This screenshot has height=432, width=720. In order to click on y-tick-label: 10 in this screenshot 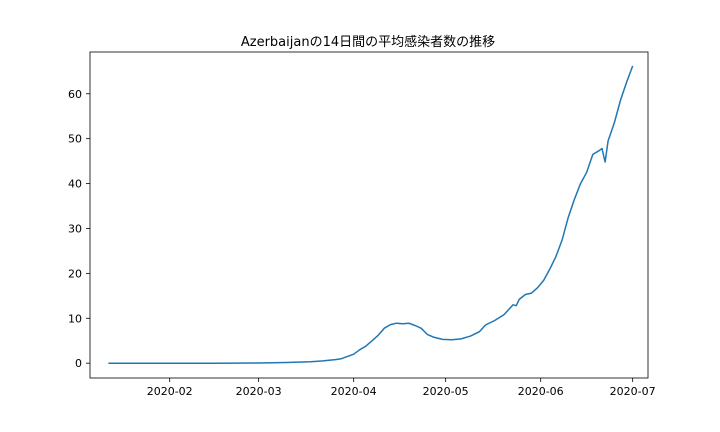, I will do `click(75, 318)`.